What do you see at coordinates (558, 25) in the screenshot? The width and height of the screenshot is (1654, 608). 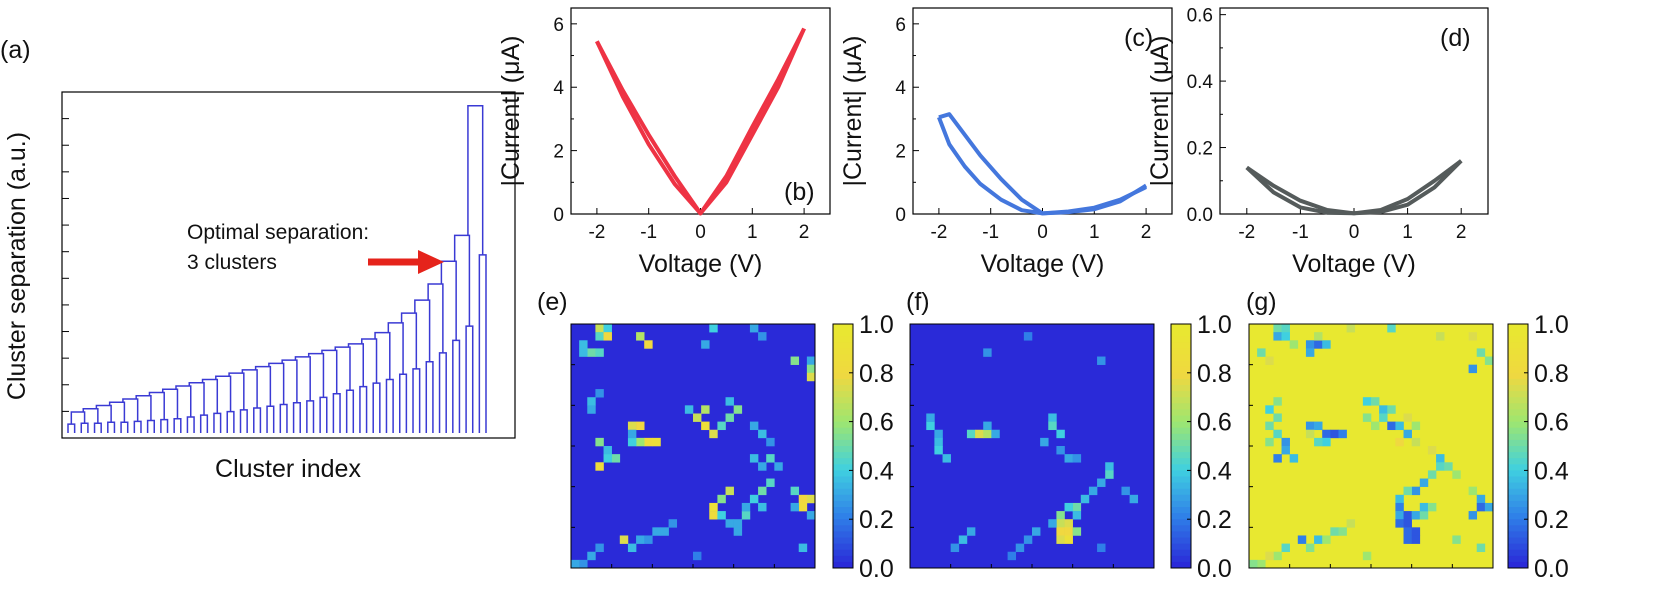 I see `y-tick-label: 6` at bounding box center [558, 25].